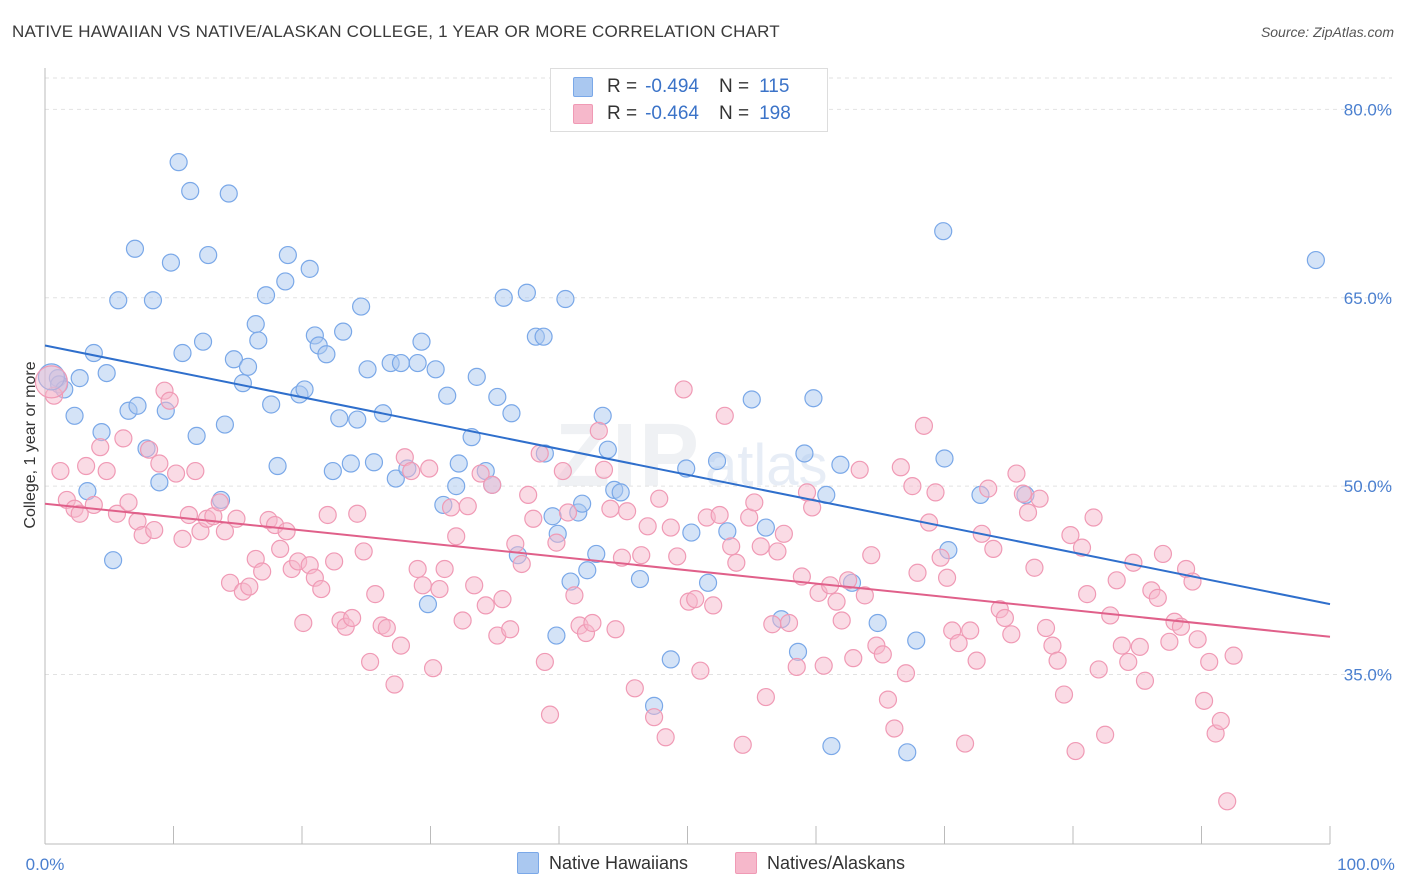 The image size is (1406, 892). Describe the element at coordinates (746, 863) in the screenshot. I see `bottom-legend-swatch-natives-alaskans` at that location.